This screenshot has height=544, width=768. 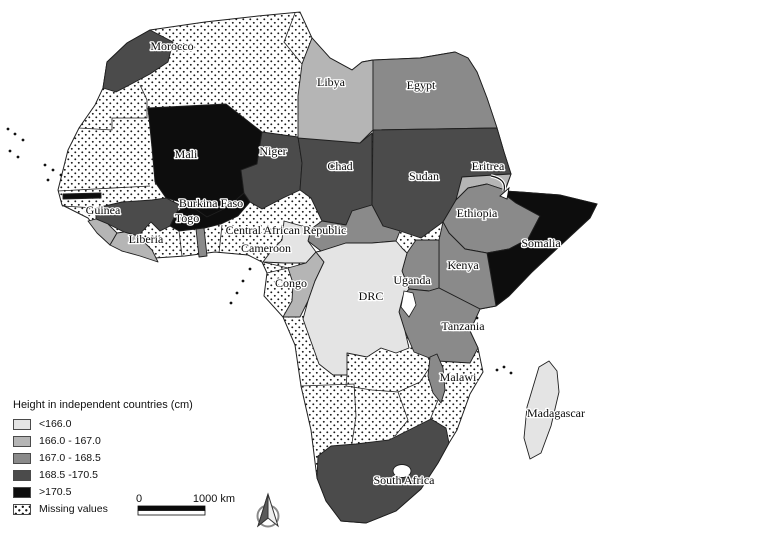 What do you see at coordinates (331, 82) in the screenshot?
I see `label-libya: Libya` at bounding box center [331, 82].